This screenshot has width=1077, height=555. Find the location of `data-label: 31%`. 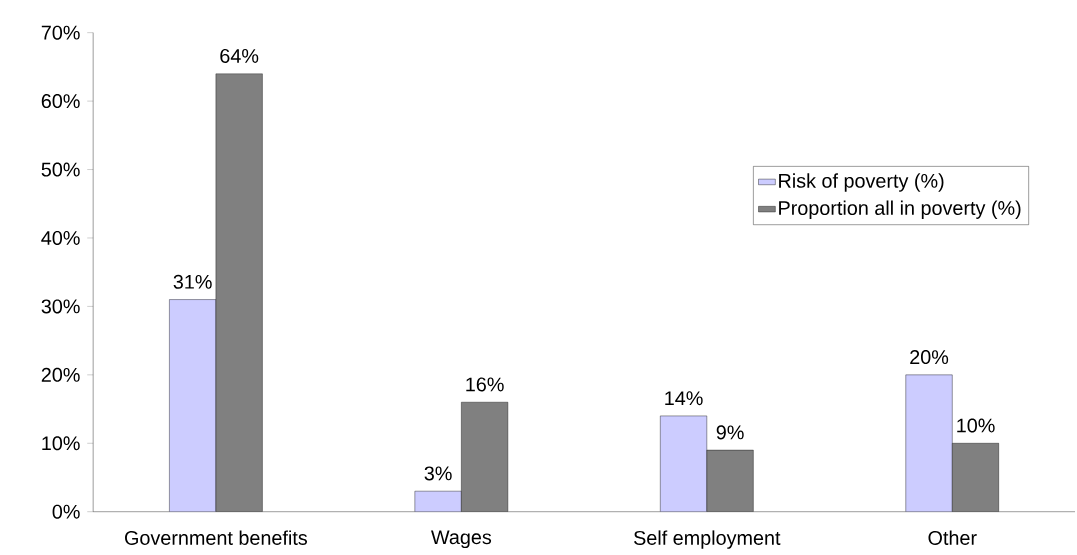

data-label: 31% is located at coordinates (192, 281).